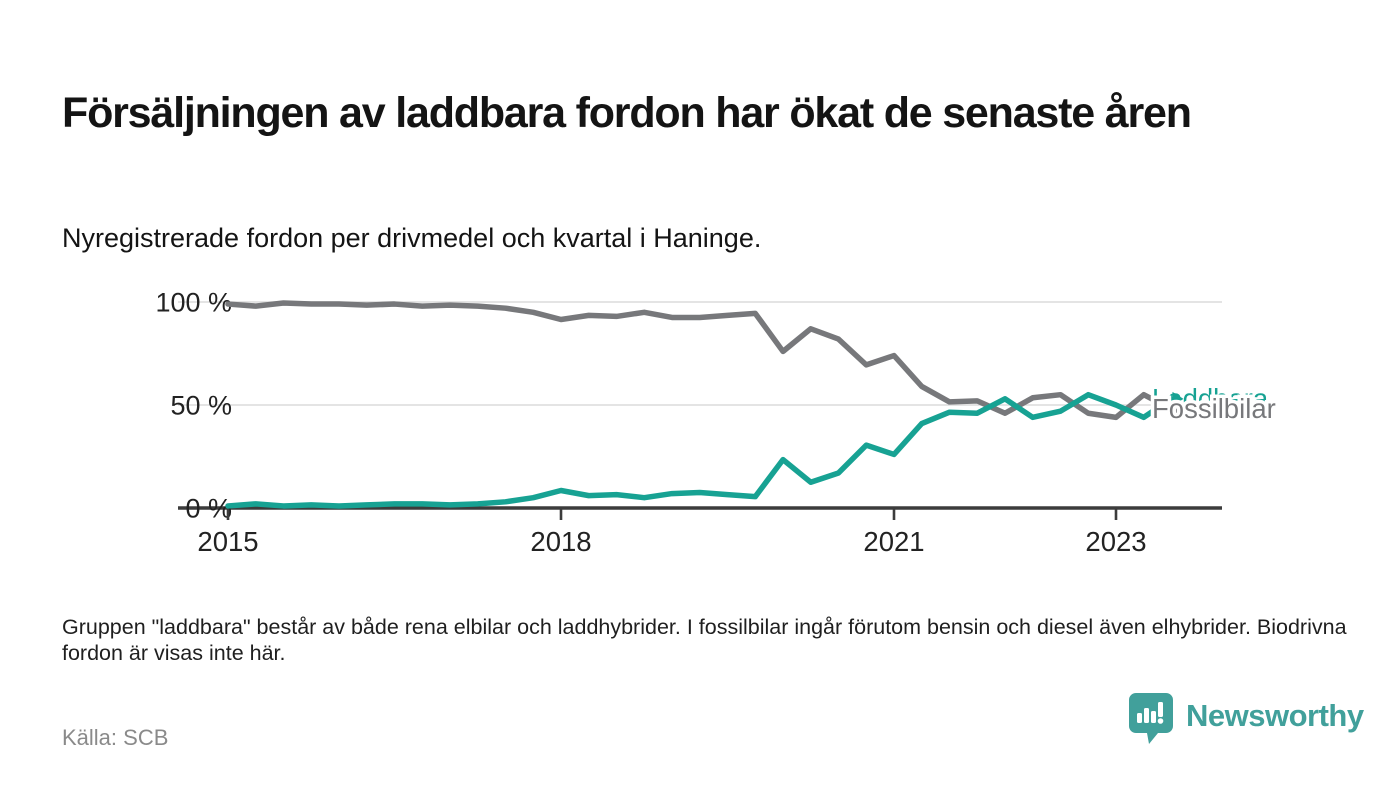 The height and width of the screenshot is (793, 1400). Describe the element at coordinates (1210, 398) in the screenshot. I see `series-label-laddbara: Laddbara` at that location.